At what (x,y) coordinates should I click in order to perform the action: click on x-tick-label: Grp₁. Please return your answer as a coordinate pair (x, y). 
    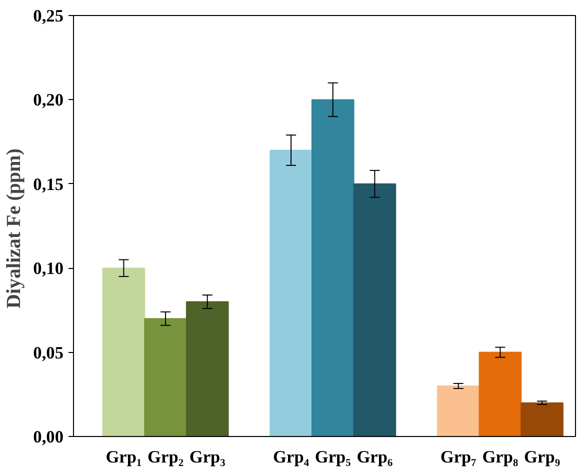
    Looking at the image, I should click on (124, 457).